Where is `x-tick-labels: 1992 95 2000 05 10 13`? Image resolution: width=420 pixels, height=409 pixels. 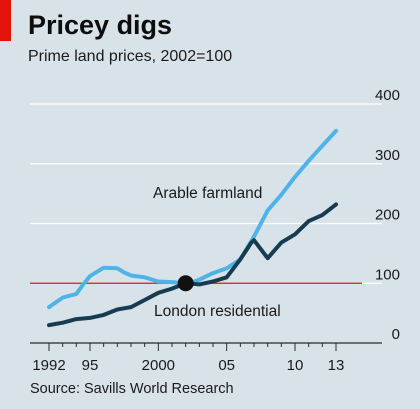 x-tick-labels: 1992 95 2000 05 10 13 is located at coordinates (188, 365).